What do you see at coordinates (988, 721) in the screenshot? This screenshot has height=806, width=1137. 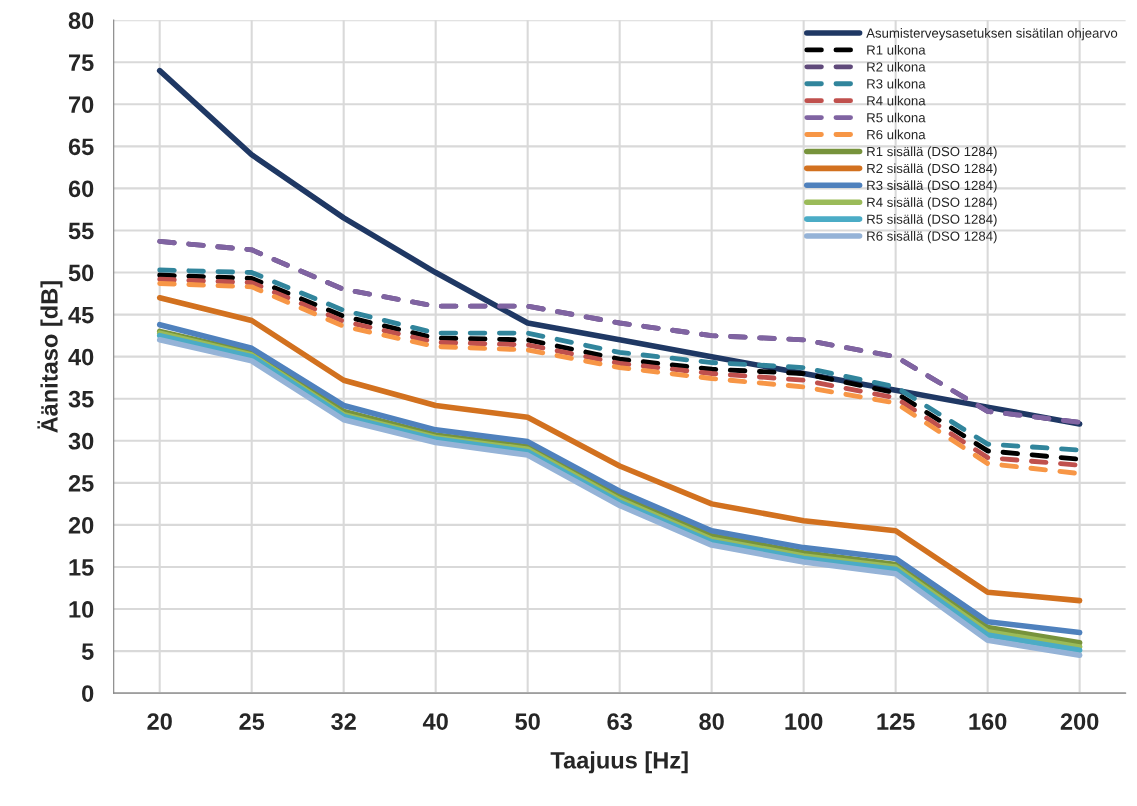 I see `x-tick-label: 160` at bounding box center [988, 721].